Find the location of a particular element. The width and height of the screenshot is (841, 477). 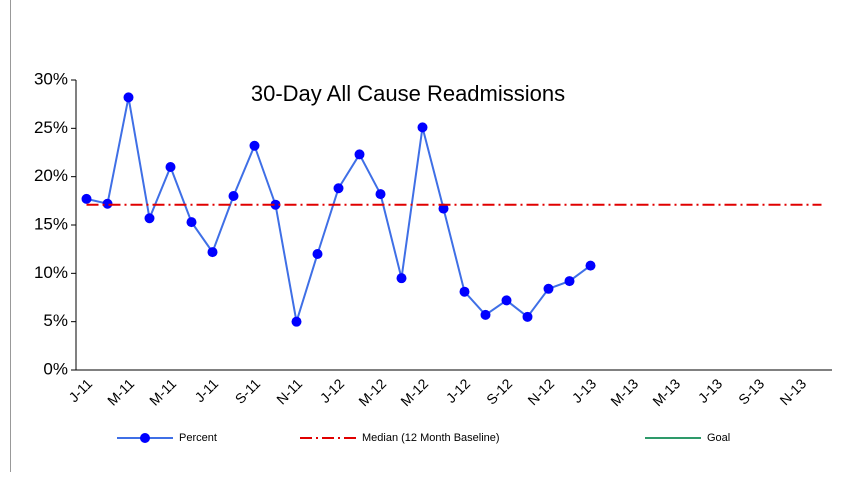

legend-label: Percent is located at coordinates (198, 438).